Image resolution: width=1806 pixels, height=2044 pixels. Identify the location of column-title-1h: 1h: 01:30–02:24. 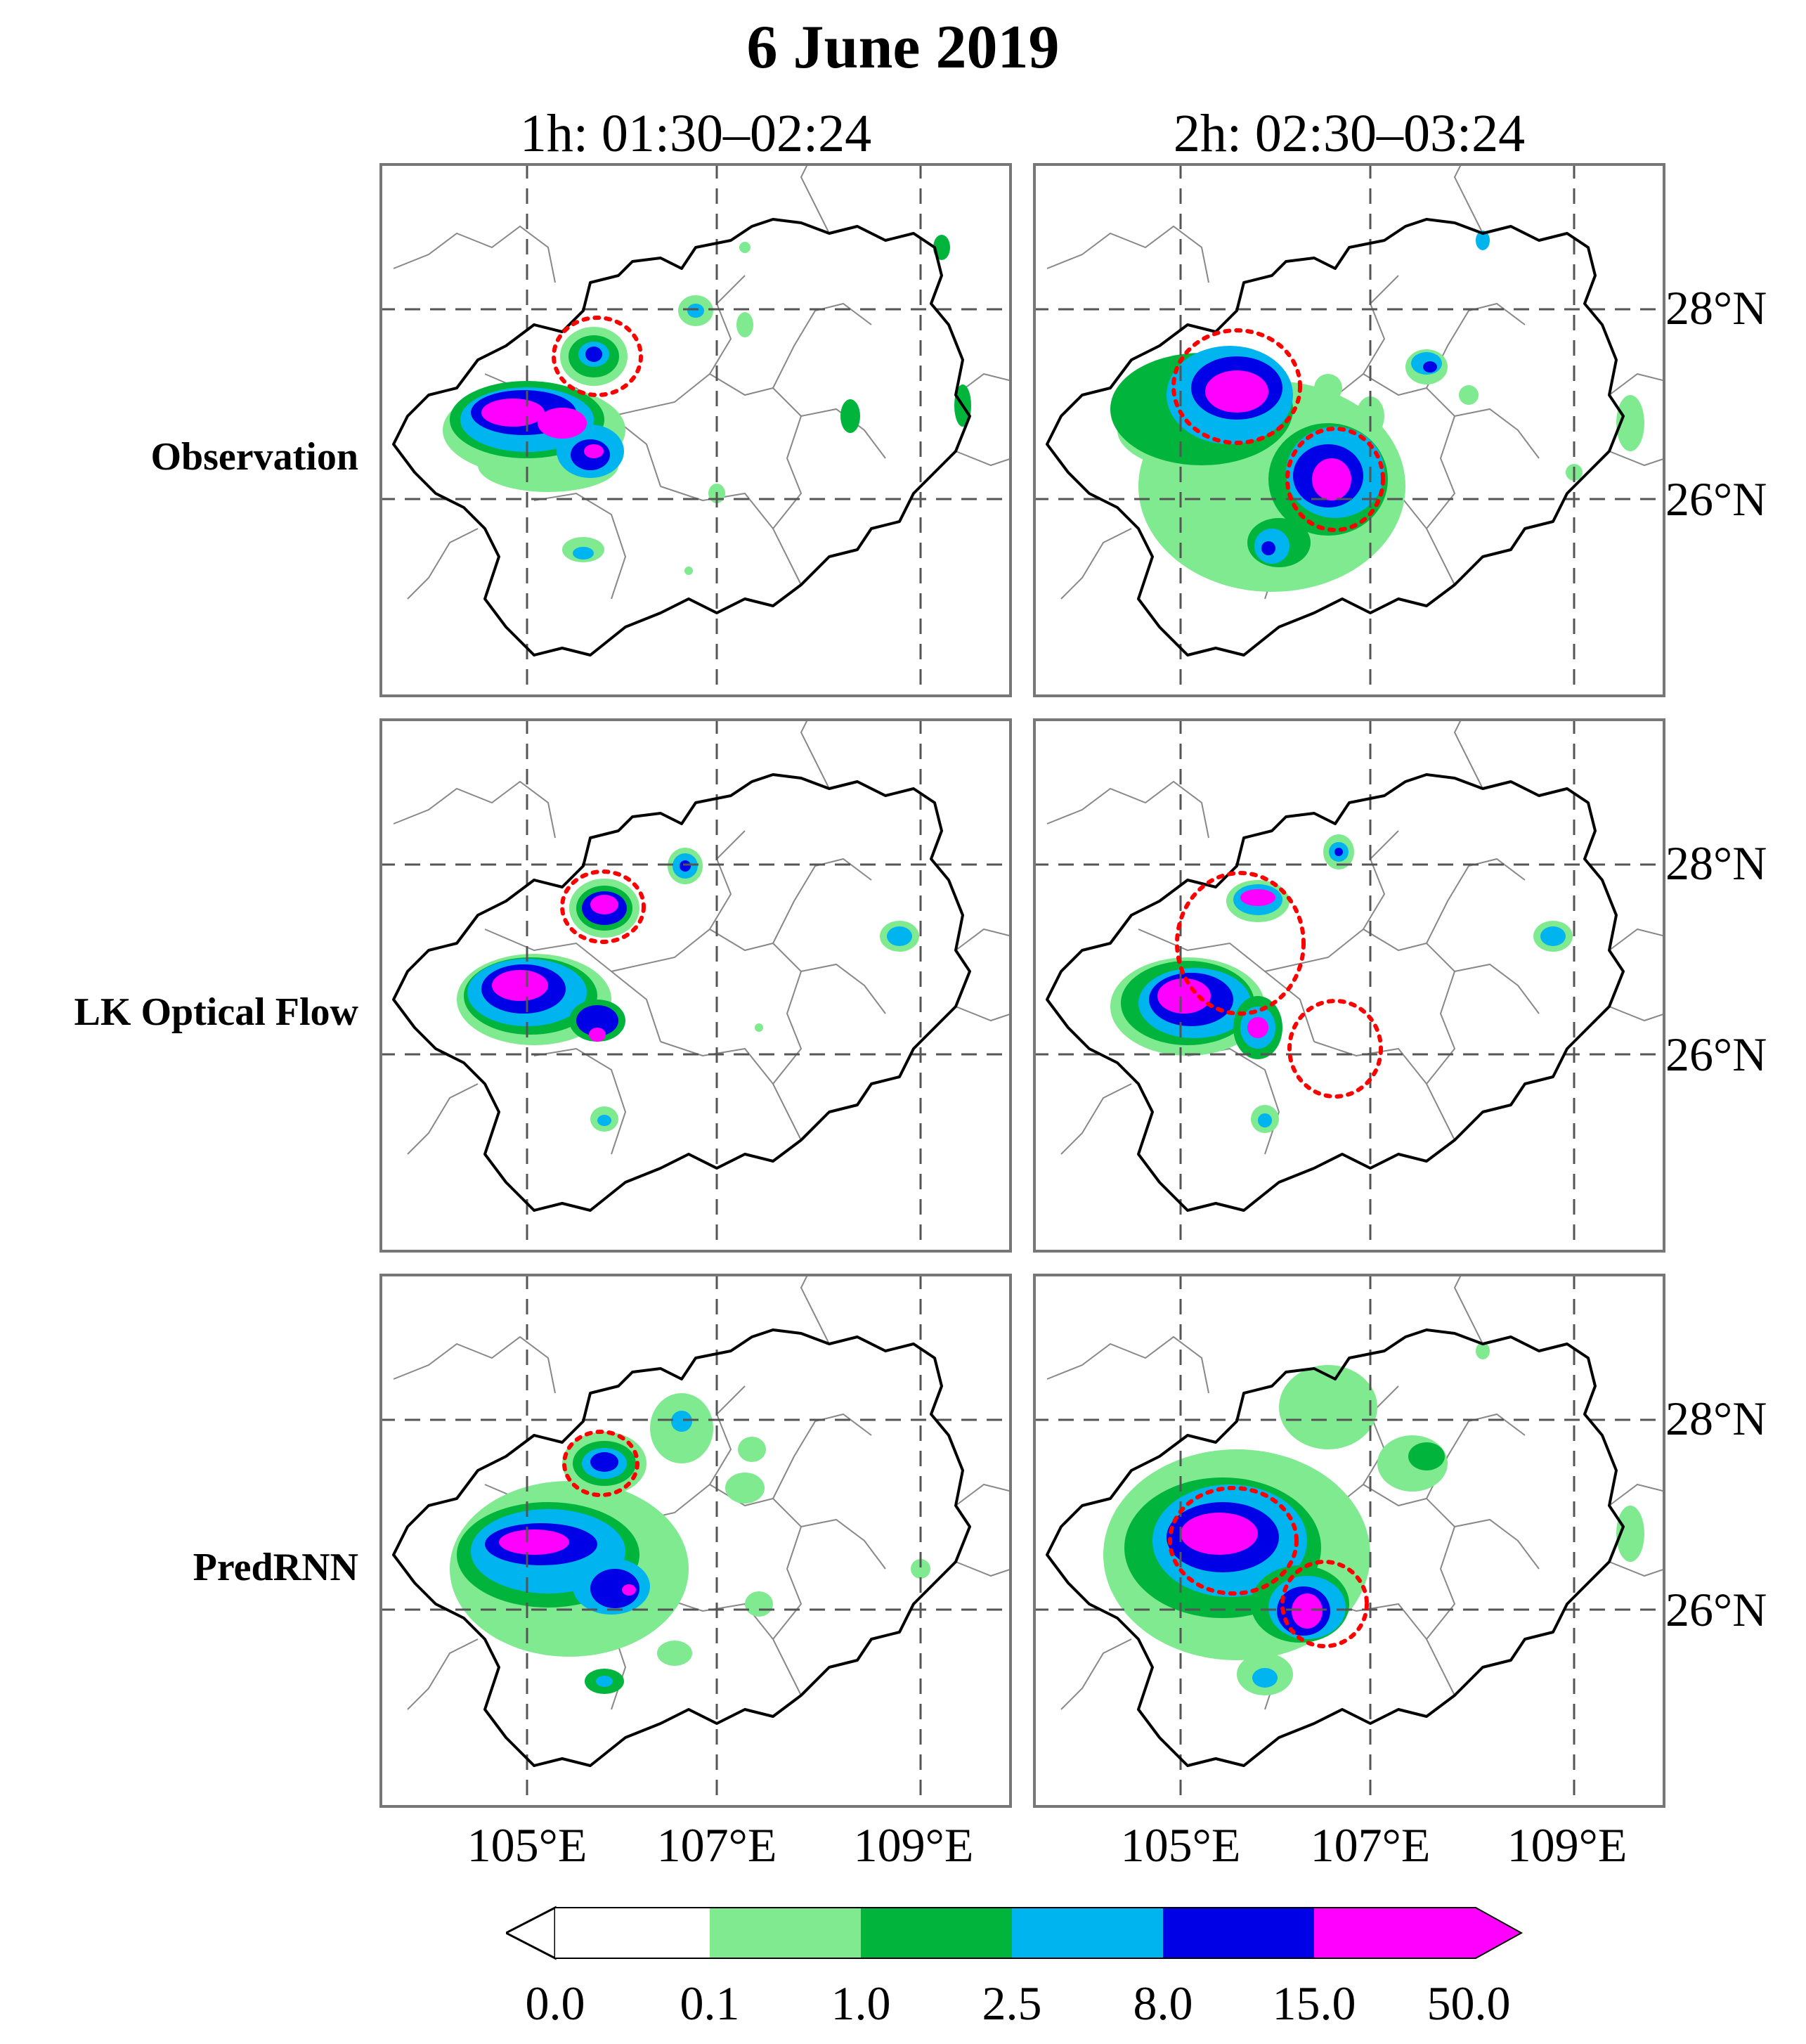
(695, 133).